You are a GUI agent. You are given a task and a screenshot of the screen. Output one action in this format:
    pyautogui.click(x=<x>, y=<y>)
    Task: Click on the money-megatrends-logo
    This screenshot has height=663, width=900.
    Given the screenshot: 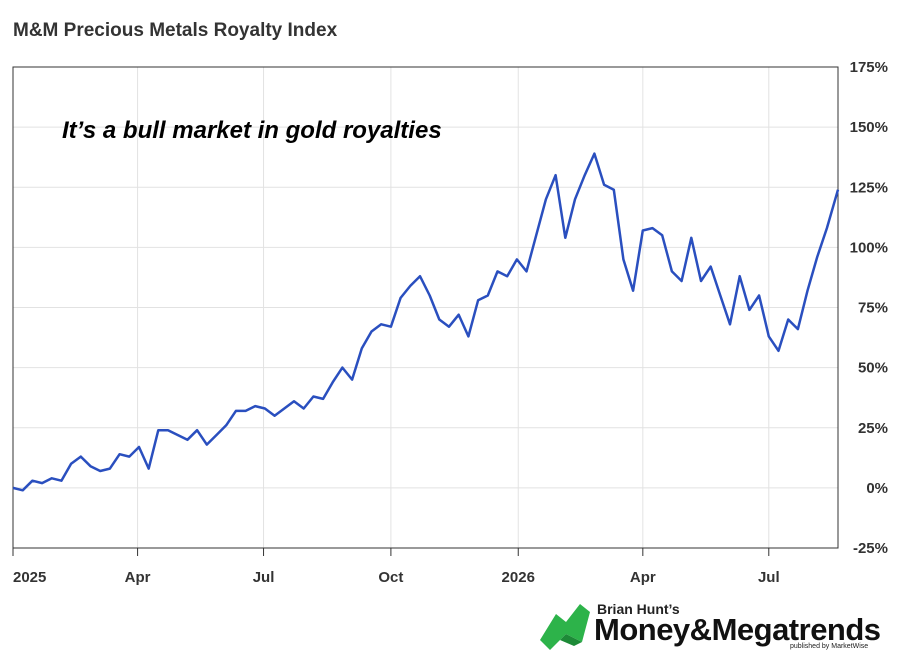 What is the action you would take?
    pyautogui.click(x=565, y=627)
    